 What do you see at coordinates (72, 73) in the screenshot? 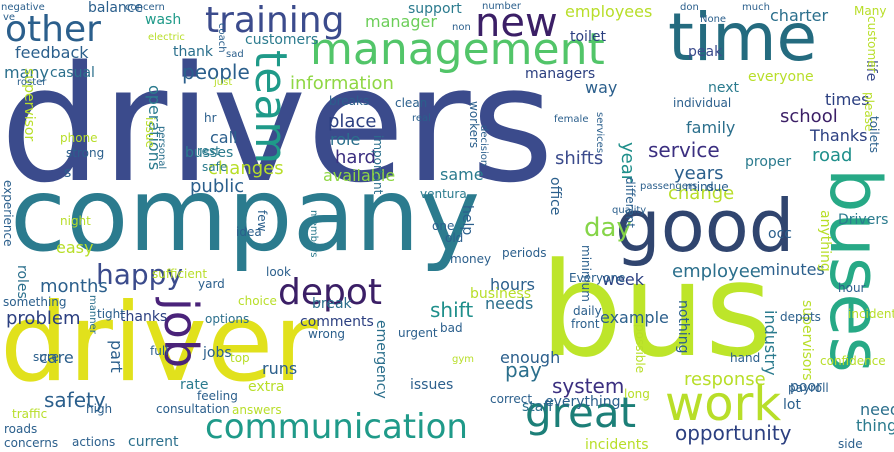
I see `word: casual` at bounding box center [72, 73].